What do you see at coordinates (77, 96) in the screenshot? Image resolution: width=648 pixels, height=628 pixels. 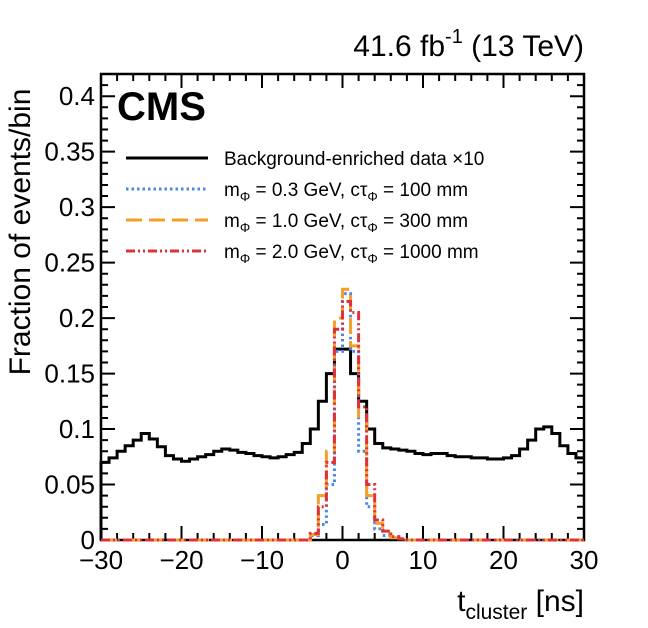 I see `y-tick-label: 0.4` at bounding box center [77, 96].